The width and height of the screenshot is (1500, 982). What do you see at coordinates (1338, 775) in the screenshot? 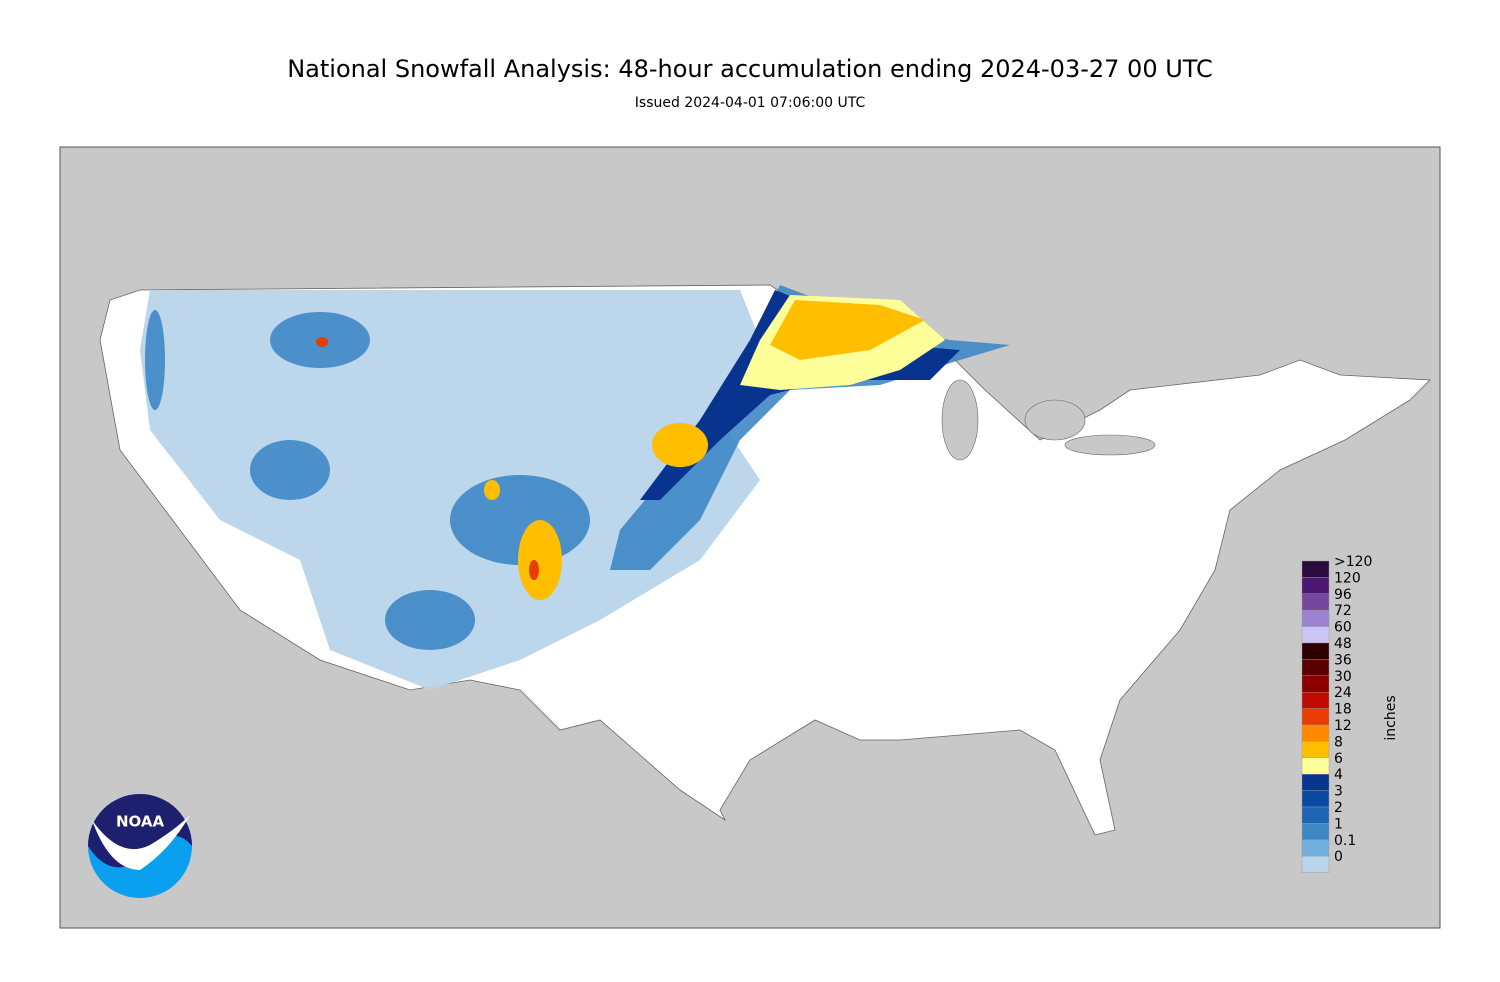
I see `legend-label: 4` at bounding box center [1338, 775].